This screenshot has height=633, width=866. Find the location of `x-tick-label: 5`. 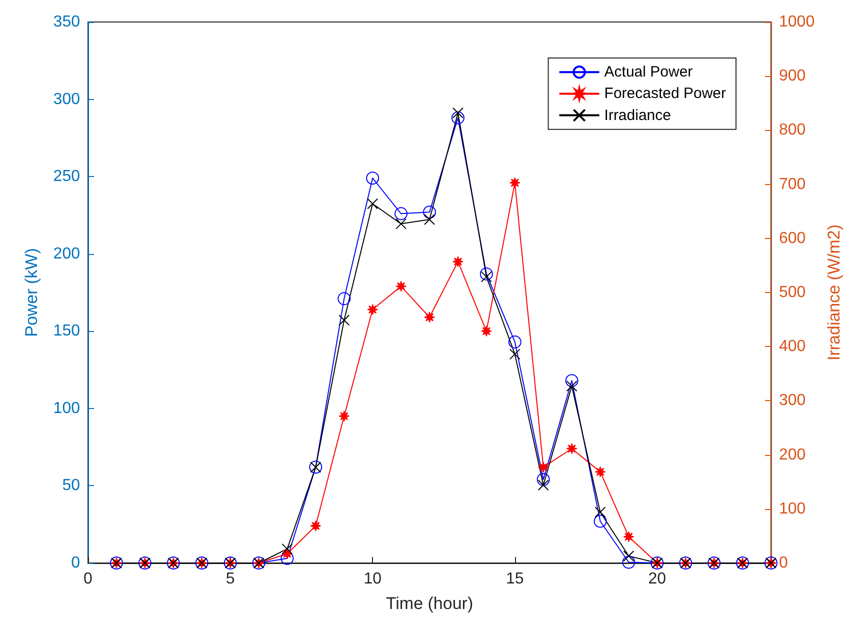

x-tick-label: 5 is located at coordinates (230, 579).